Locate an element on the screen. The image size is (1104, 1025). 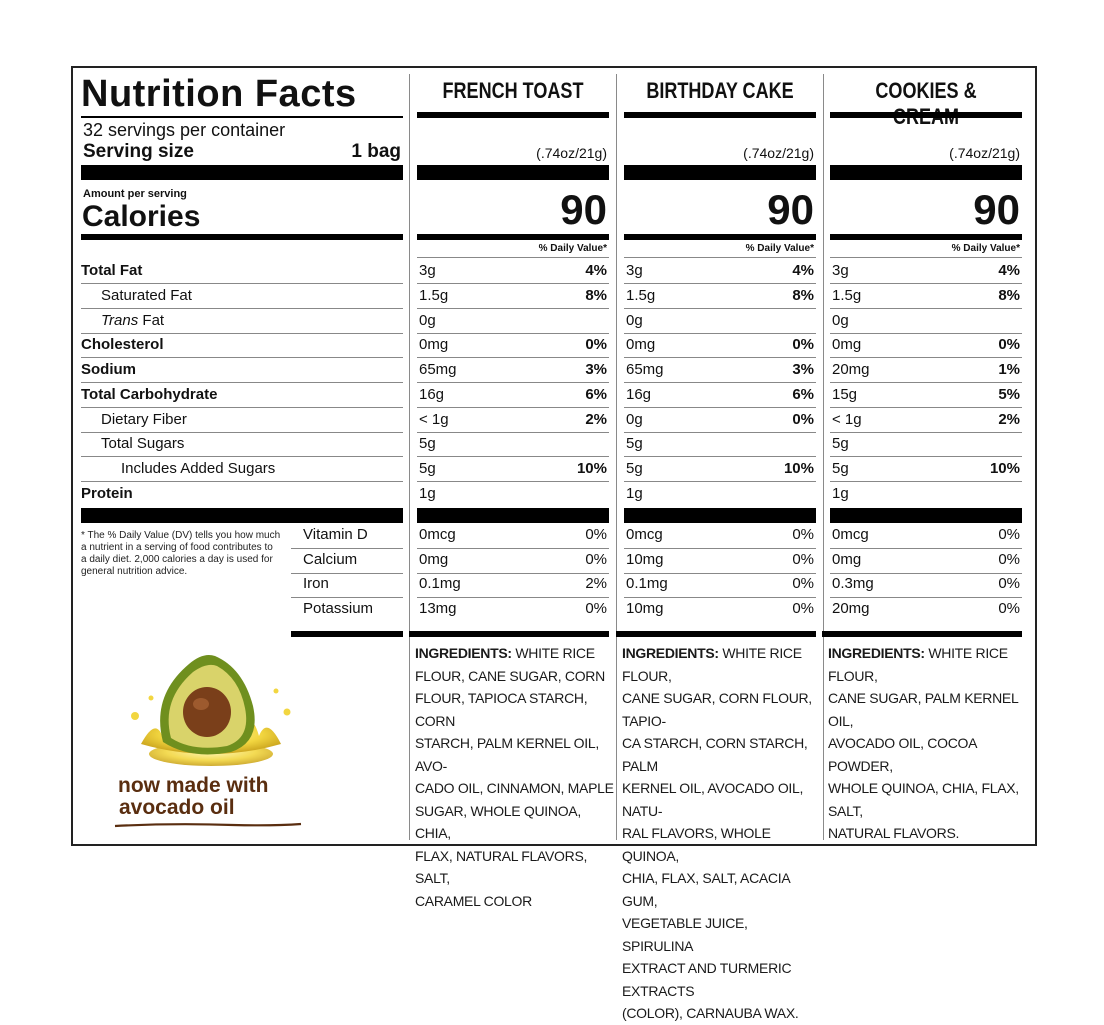
nutrient-label: Total Sugars is located at coordinates (143, 443).